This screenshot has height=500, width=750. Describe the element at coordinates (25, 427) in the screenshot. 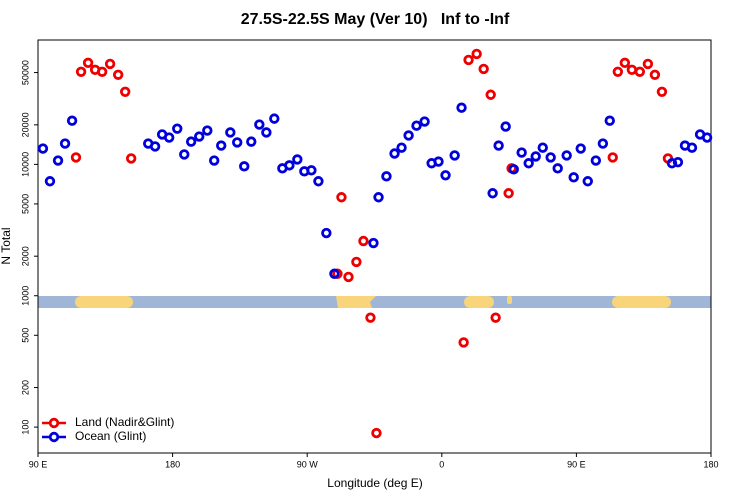

I see `y-tick-label: 100` at that location.